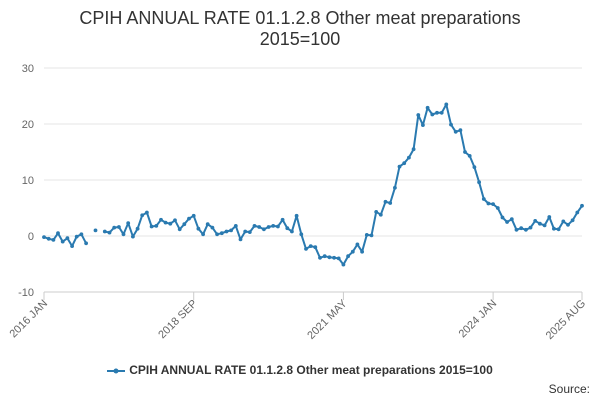  I want to click on source-label: Source:, so click(569, 389).